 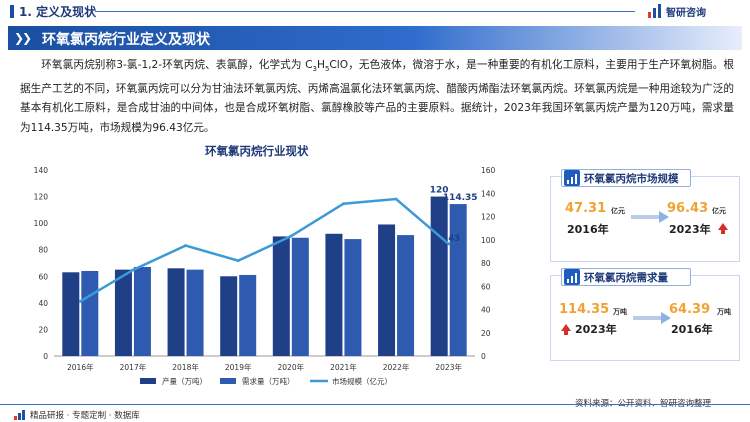 What do you see at coordinates (45, 356) in the screenshot?
I see `y-left-tick-label: 0` at bounding box center [45, 356].